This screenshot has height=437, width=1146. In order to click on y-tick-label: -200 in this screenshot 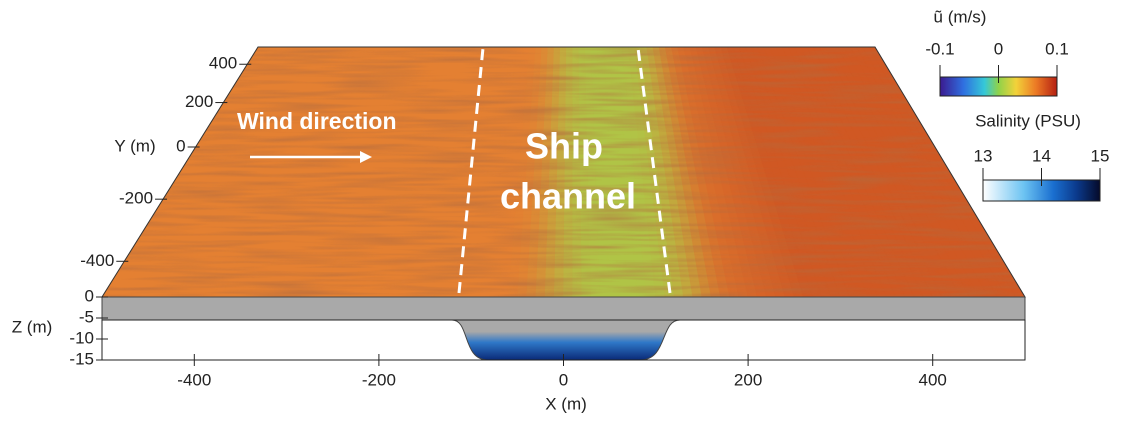, I will do `click(136, 198)`.